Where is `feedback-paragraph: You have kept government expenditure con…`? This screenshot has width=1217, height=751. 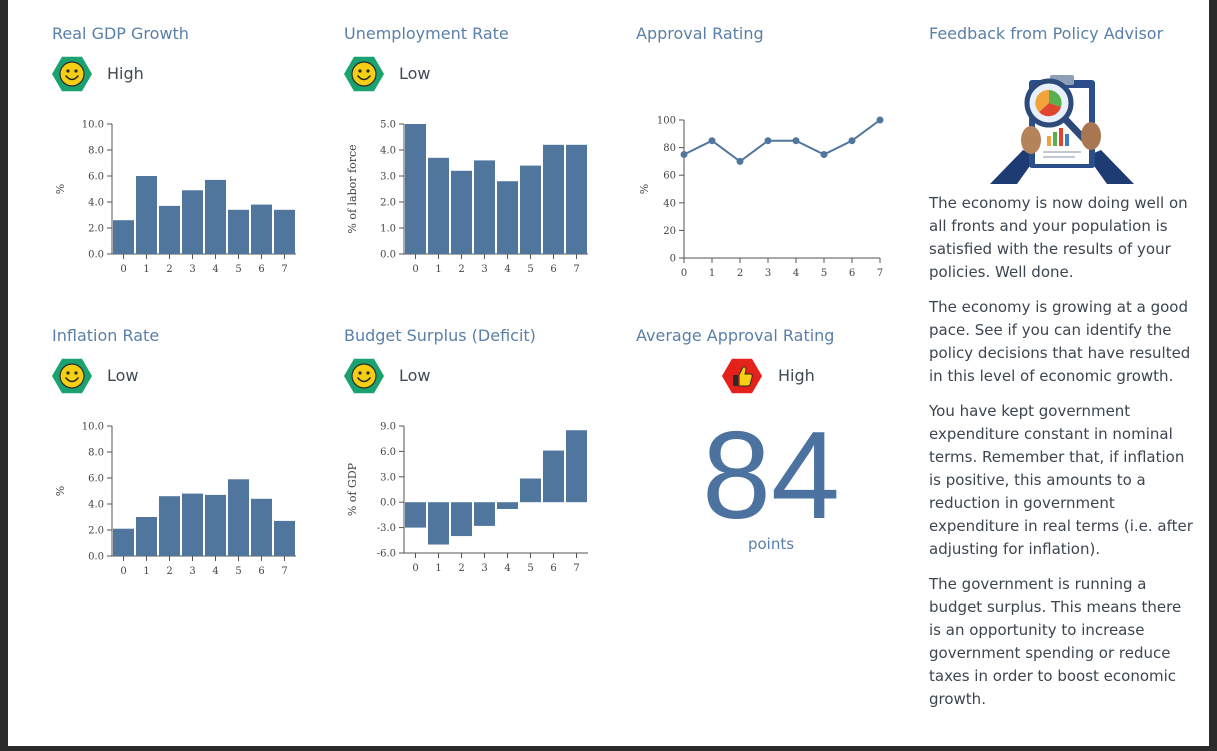
feedback-paragraph: You have kept government expenditure con… is located at coordinates (1061, 480).